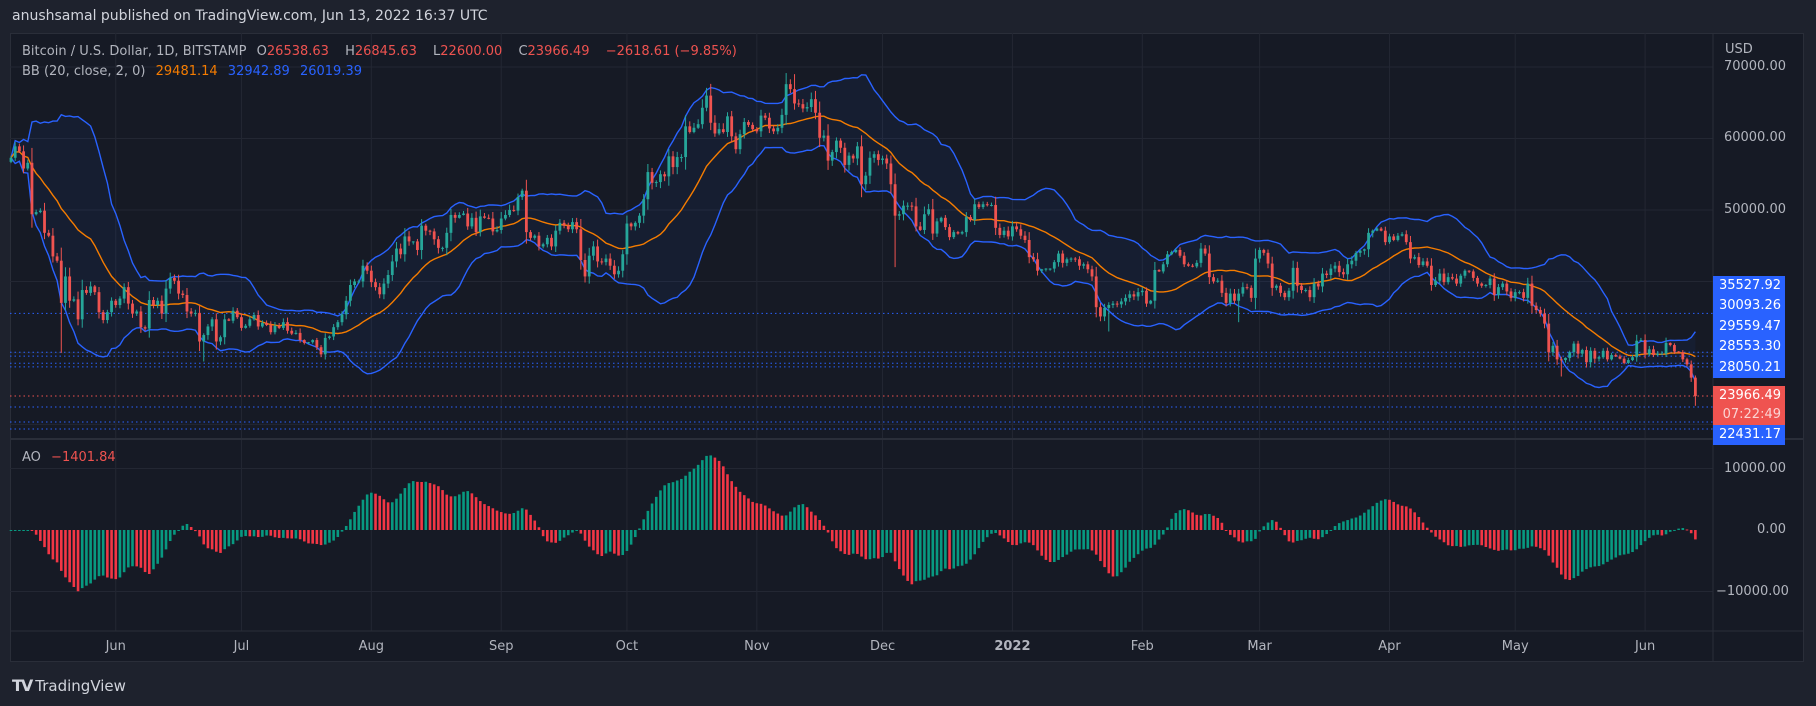 The height and width of the screenshot is (706, 1816). Describe the element at coordinates (84, 71) in the screenshot. I see `bb-label: BB (20, close, 2, 0)` at that location.